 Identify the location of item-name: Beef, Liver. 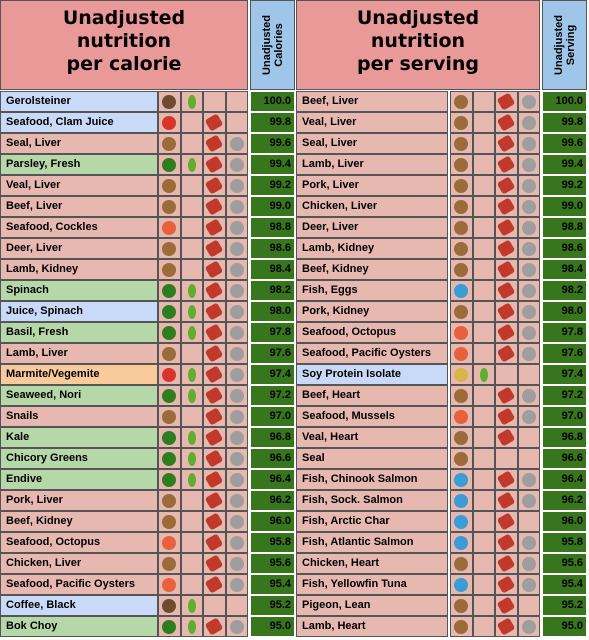
(79, 206).